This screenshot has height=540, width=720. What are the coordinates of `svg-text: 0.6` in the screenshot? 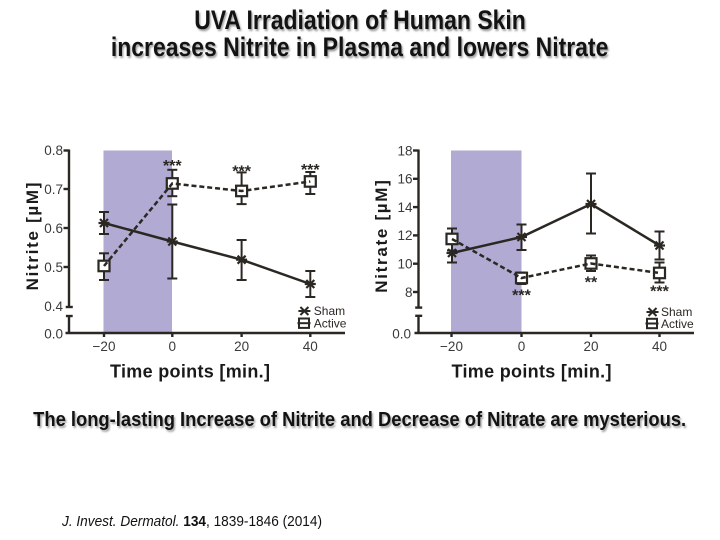 It's located at (53, 228).